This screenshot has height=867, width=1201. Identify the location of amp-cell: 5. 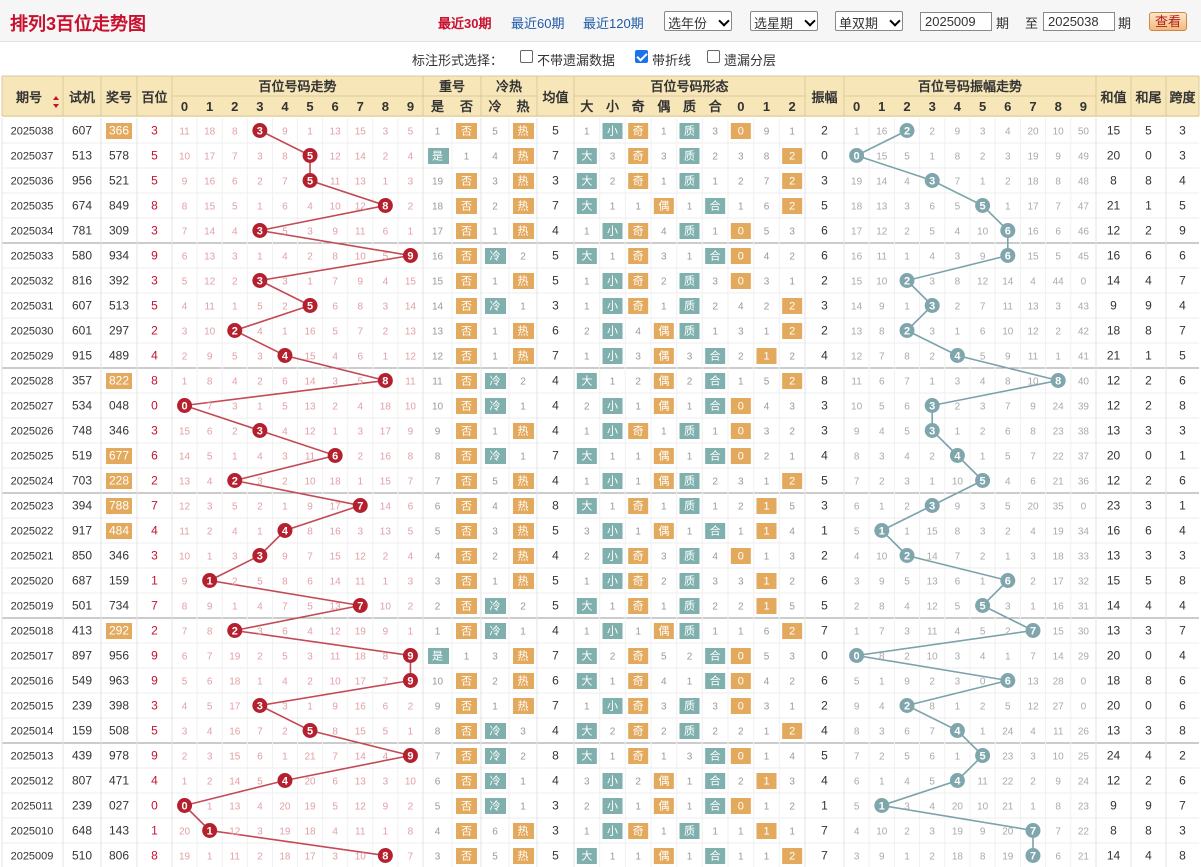
(824, 206).